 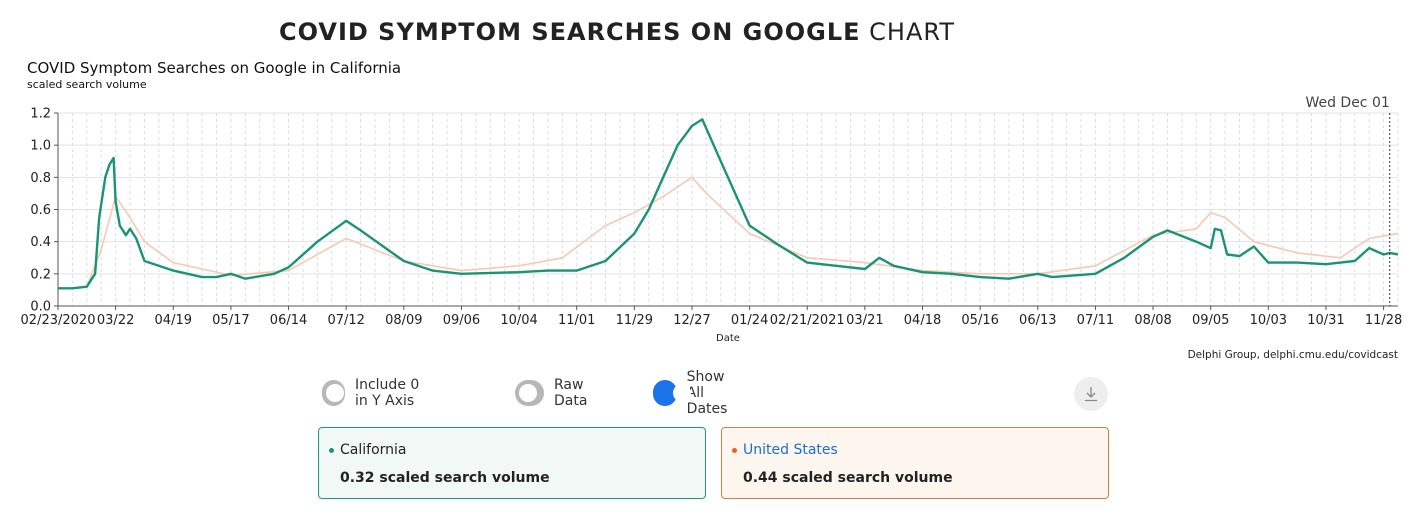 What do you see at coordinates (979, 320) in the screenshot?
I see `x-tick-label: 05/16` at bounding box center [979, 320].